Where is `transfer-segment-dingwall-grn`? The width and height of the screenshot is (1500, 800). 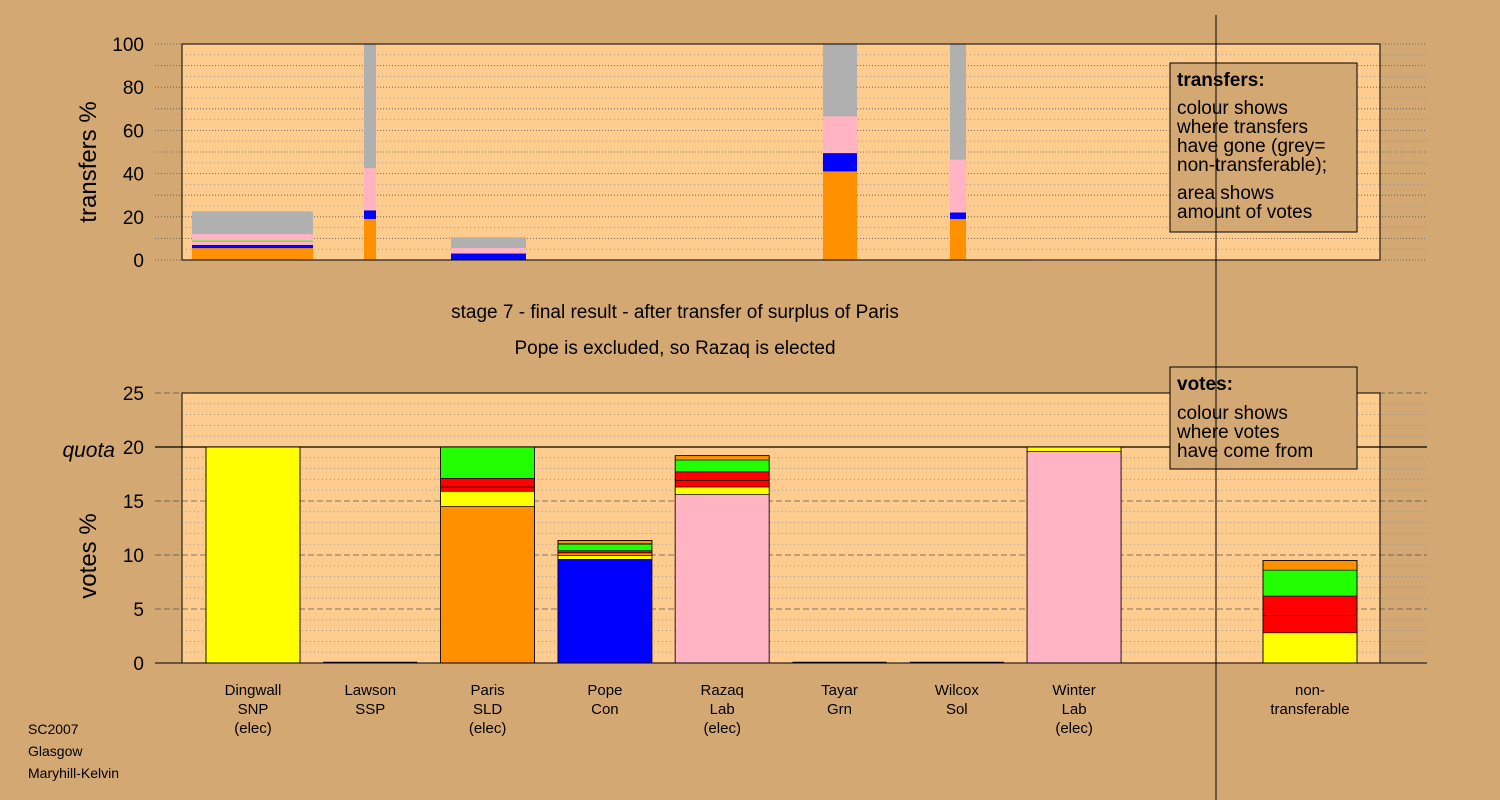 transfer-segment-dingwall-grn is located at coordinates (252, 241).